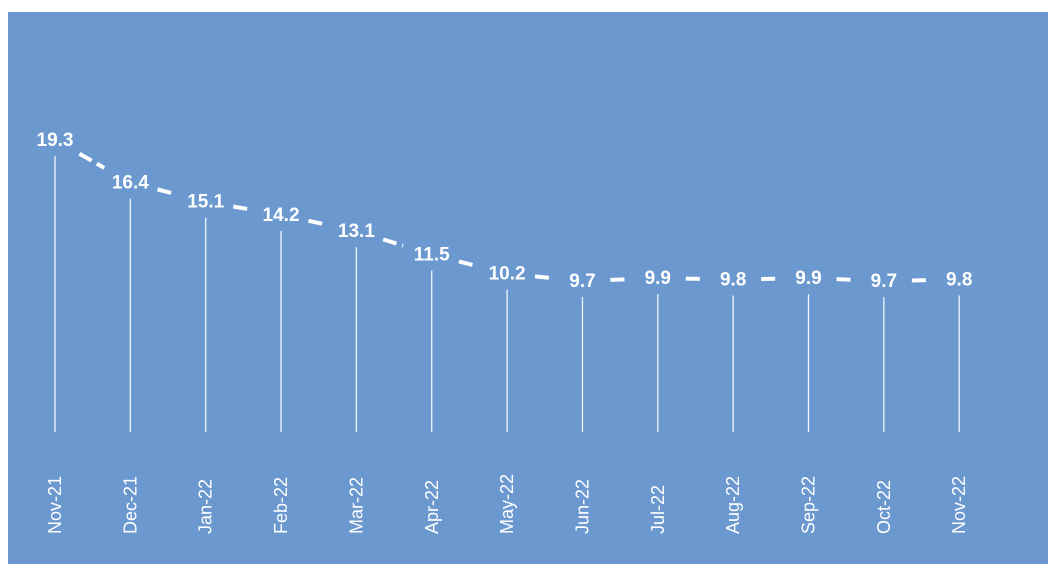 This screenshot has height=567, width=1050. Describe the element at coordinates (884, 507) in the screenshot. I see `x-tick-label-oct-22: Oct-22` at that location.